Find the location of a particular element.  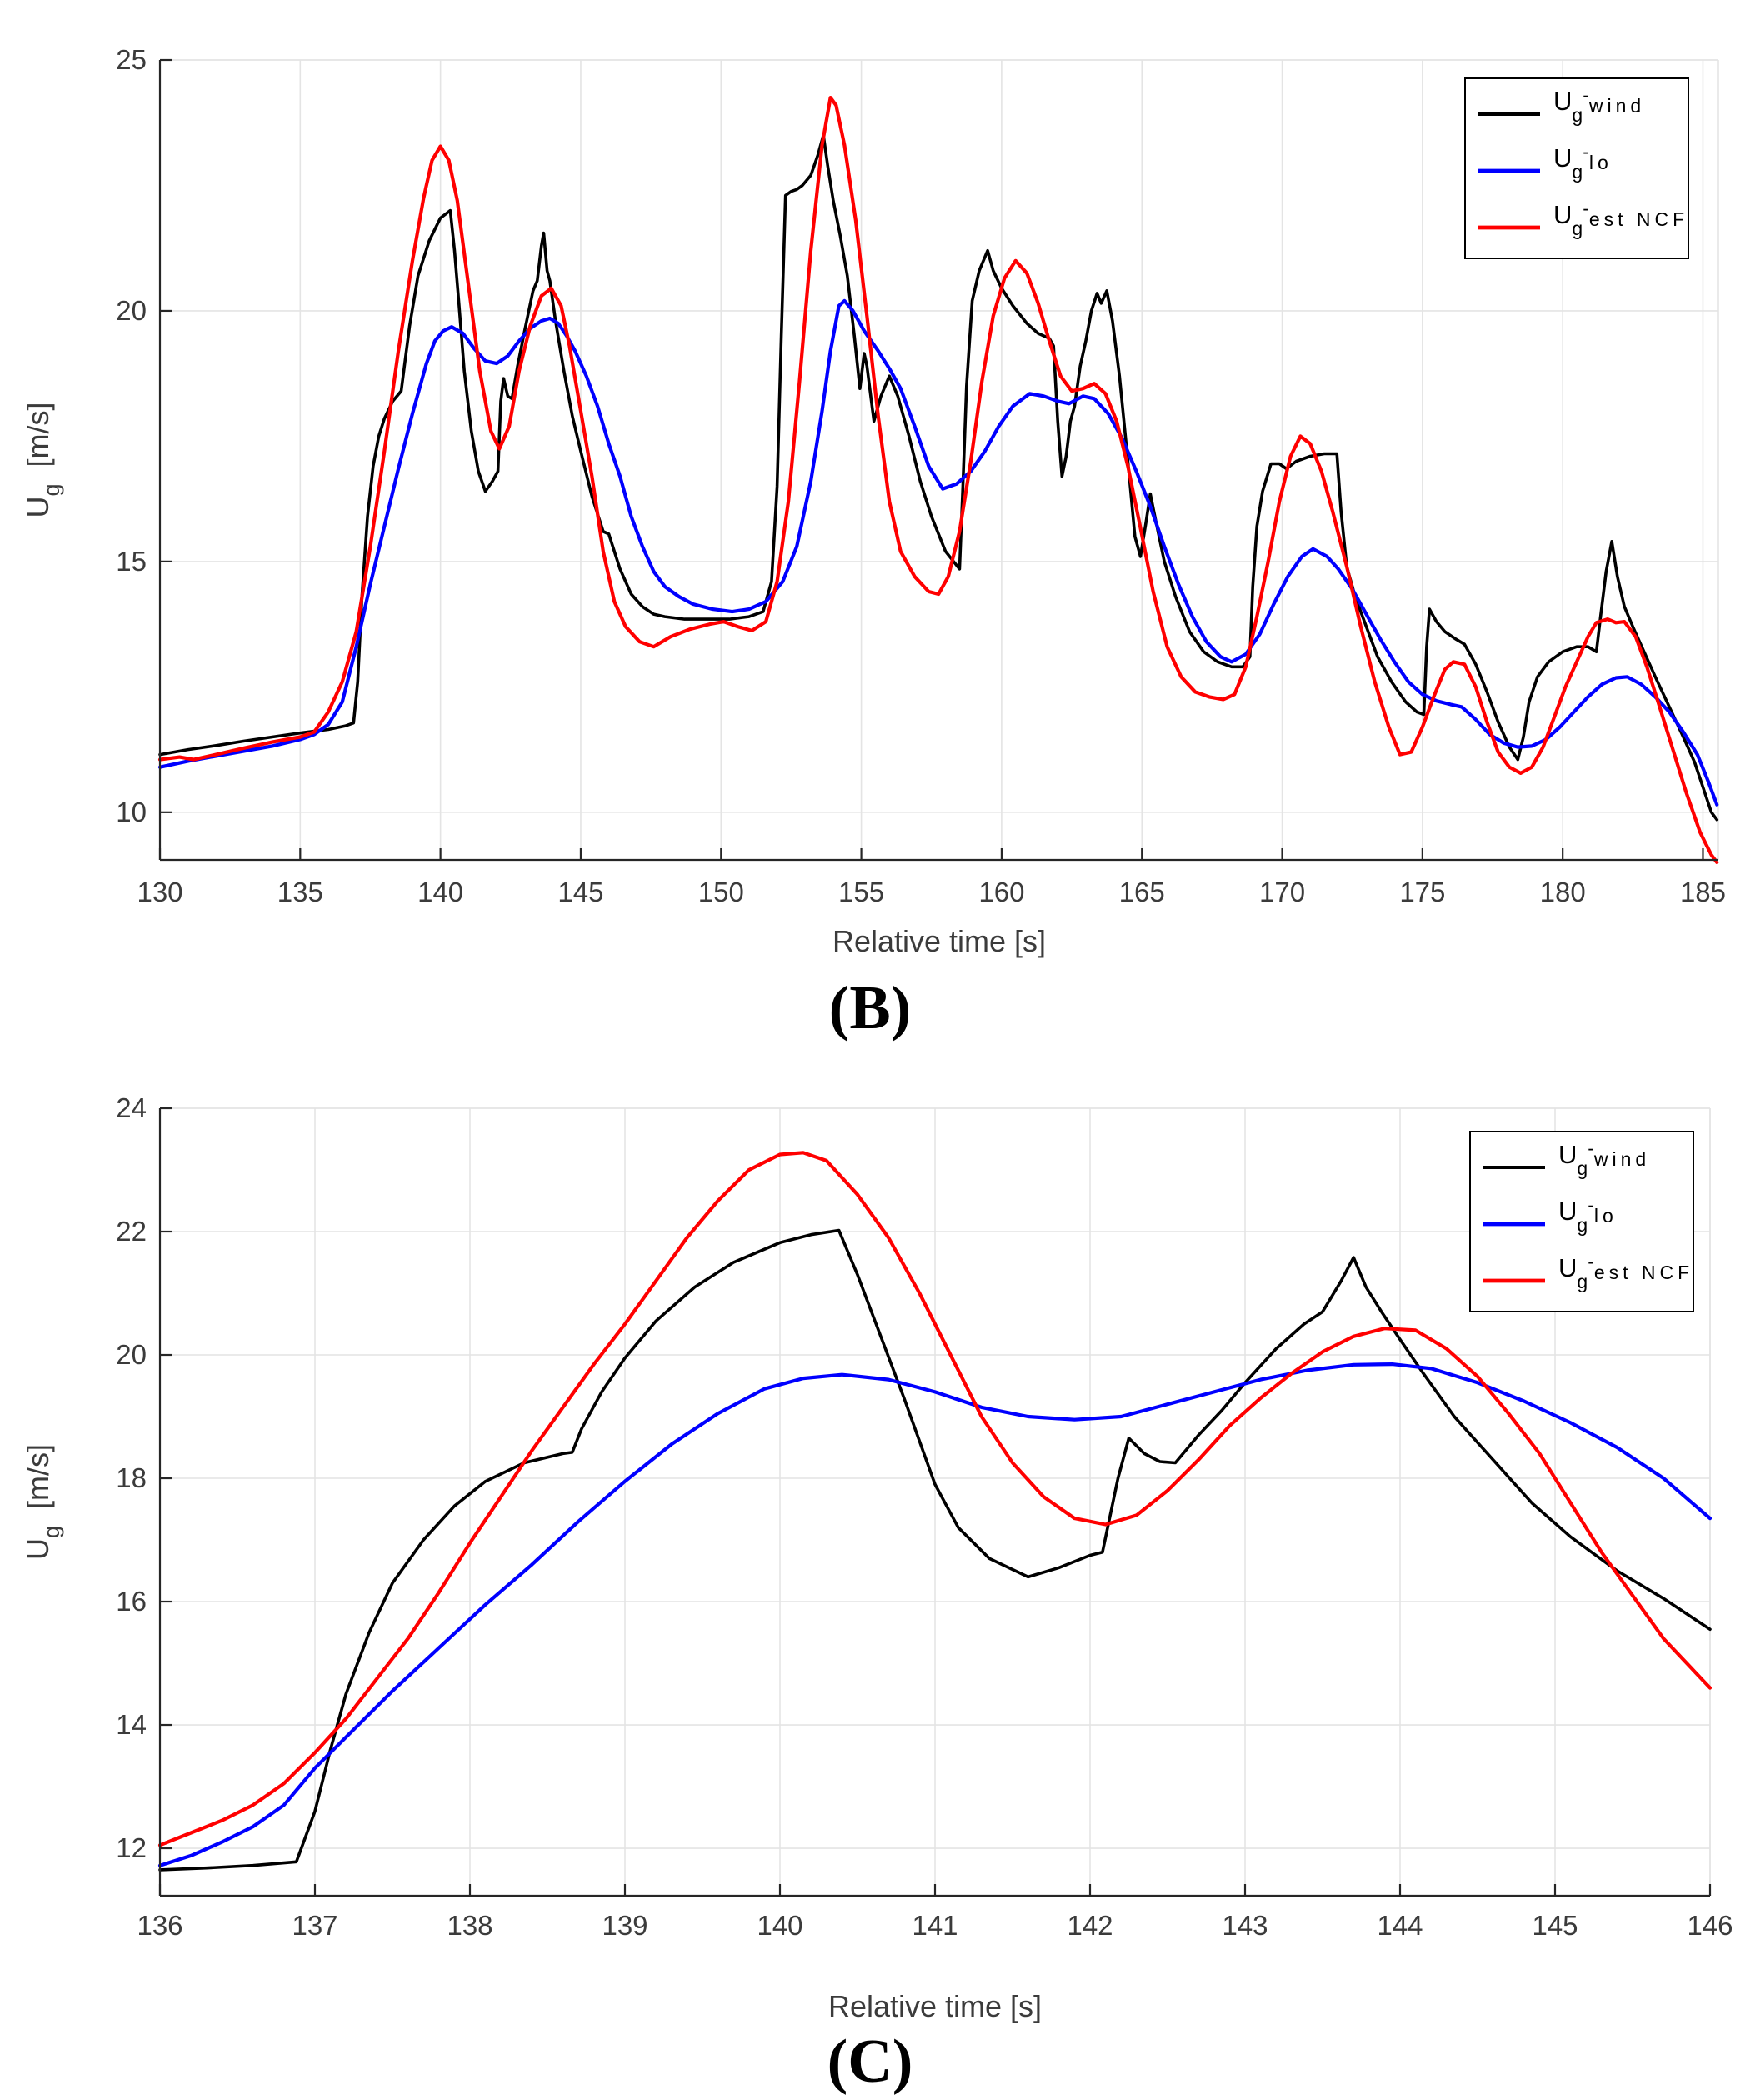

x-tick-label: 170 is located at coordinates (1282, 892).